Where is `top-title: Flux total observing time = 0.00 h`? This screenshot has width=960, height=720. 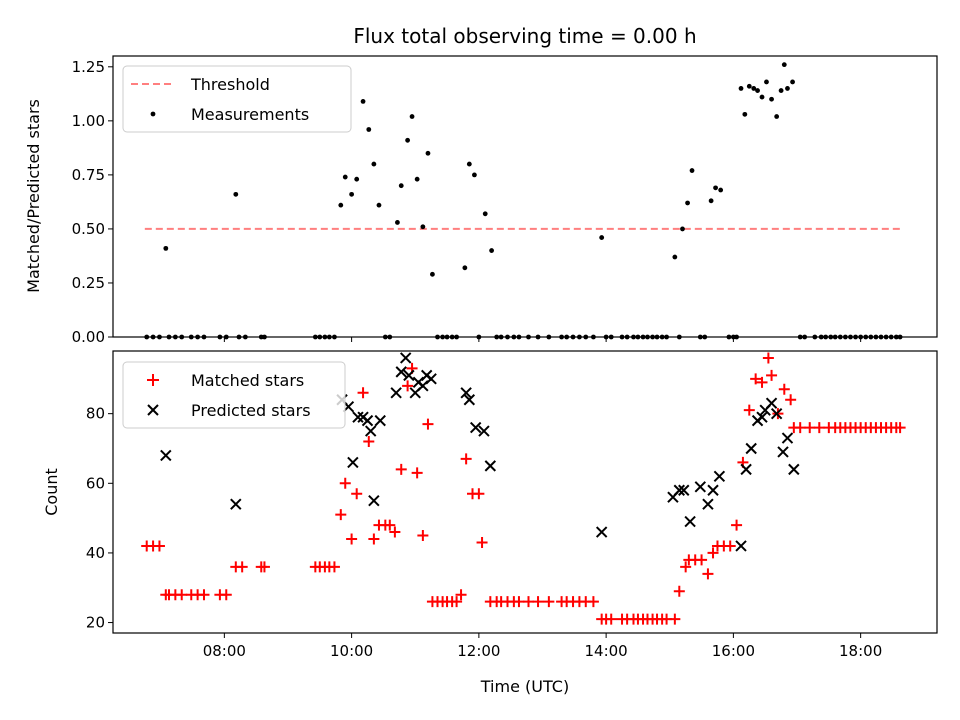
top-title: Flux total observing time = 0.00 h is located at coordinates (524, 36).